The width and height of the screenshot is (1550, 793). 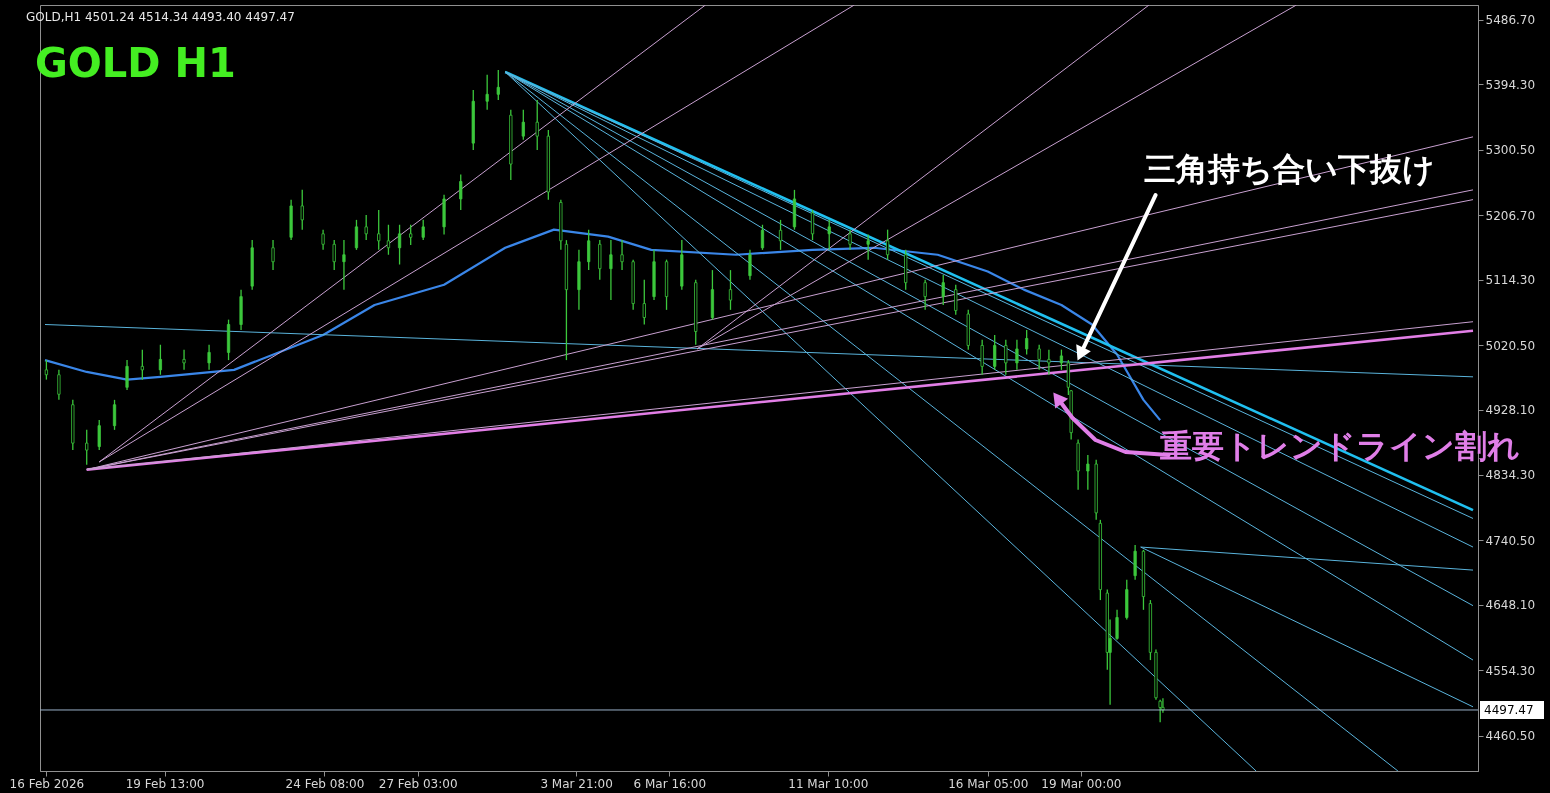 What do you see at coordinates (576, 783) in the screenshot?
I see `x-tick-label: 3 Mar 21:00` at bounding box center [576, 783].